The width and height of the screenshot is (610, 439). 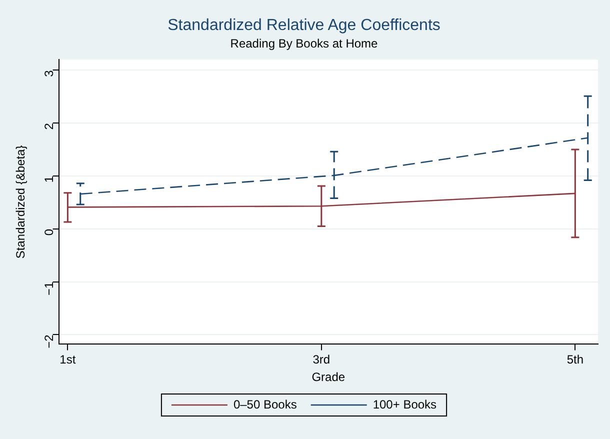 I want to click on y-tick-label: −1, so click(x=49, y=288).